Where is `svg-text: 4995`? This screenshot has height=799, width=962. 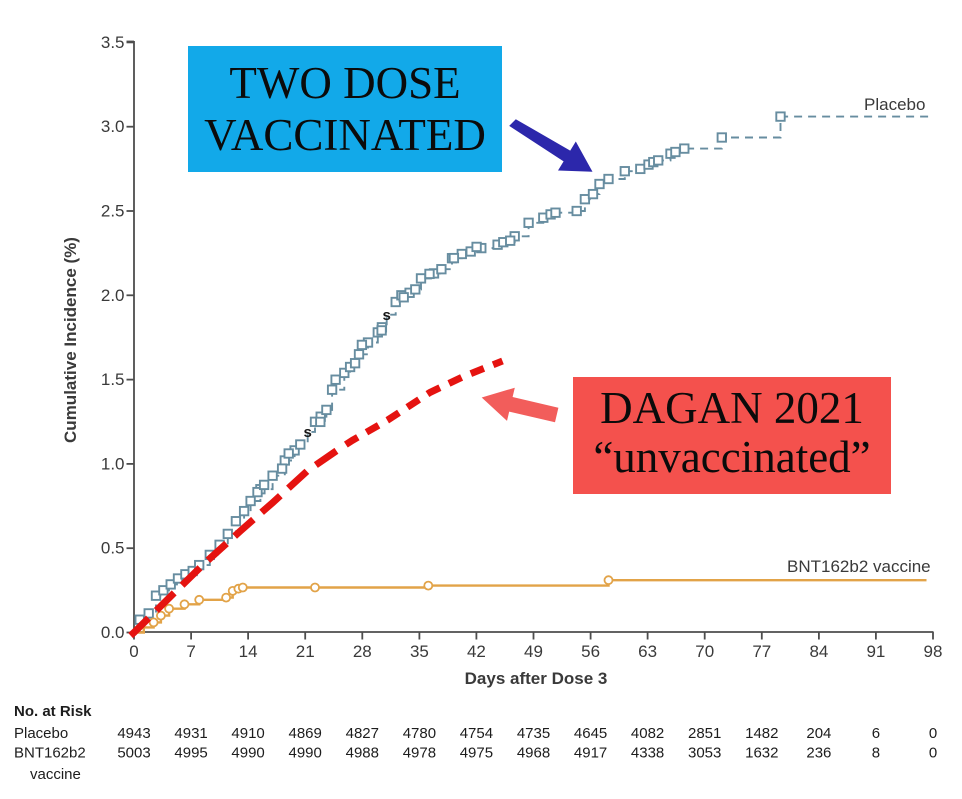
svg-text: 4995 is located at coordinates (190, 753).